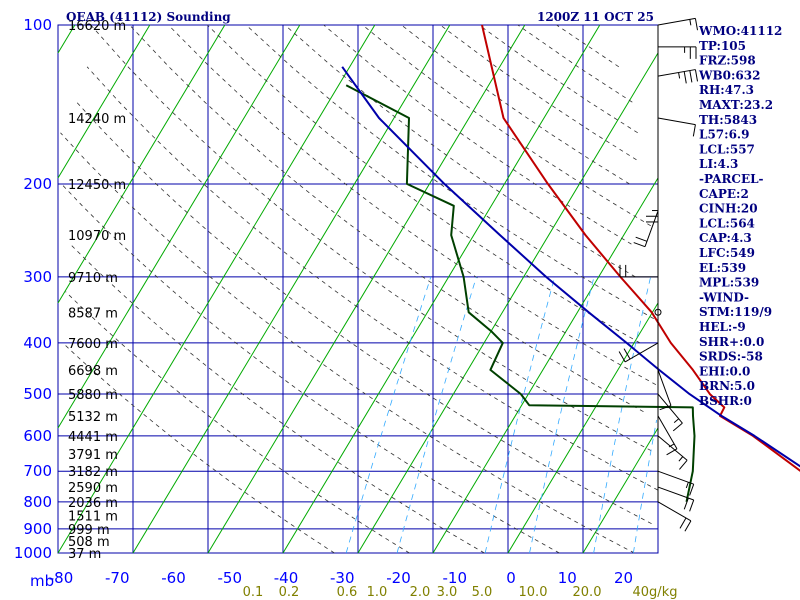  What do you see at coordinates (33, 553) in the screenshot?
I see `pressure-tick-label: 1000` at bounding box center [33, 553].